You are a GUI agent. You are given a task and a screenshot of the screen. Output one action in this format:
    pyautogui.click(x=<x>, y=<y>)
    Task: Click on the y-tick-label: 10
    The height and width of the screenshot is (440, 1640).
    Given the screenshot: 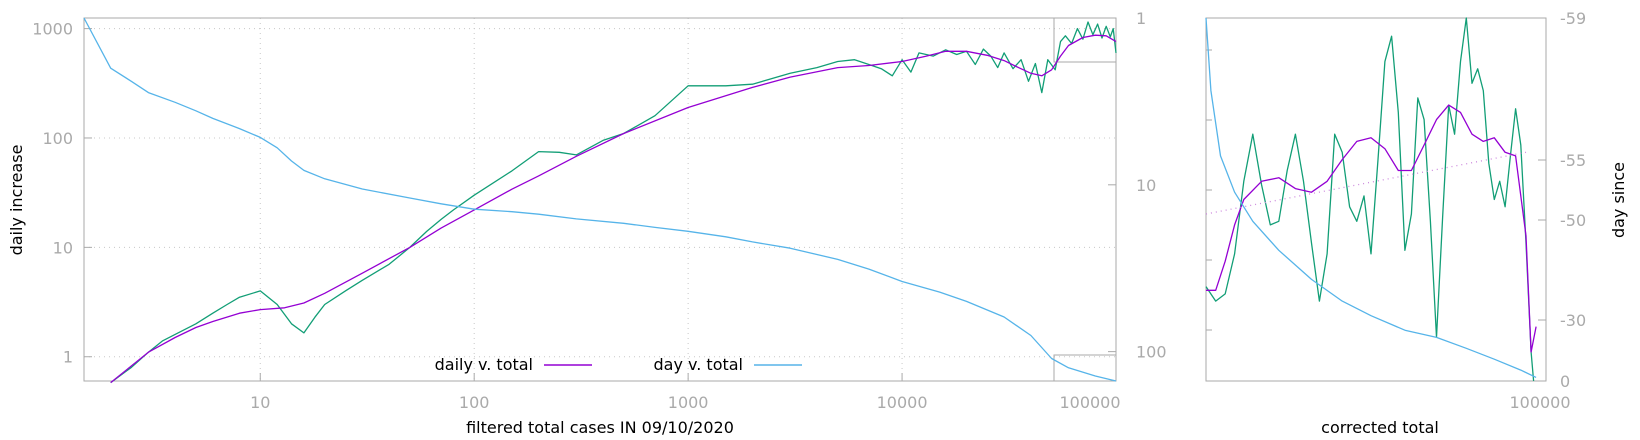 What is the action you would take?
    pyautogui.click(x=63, y=247)
    